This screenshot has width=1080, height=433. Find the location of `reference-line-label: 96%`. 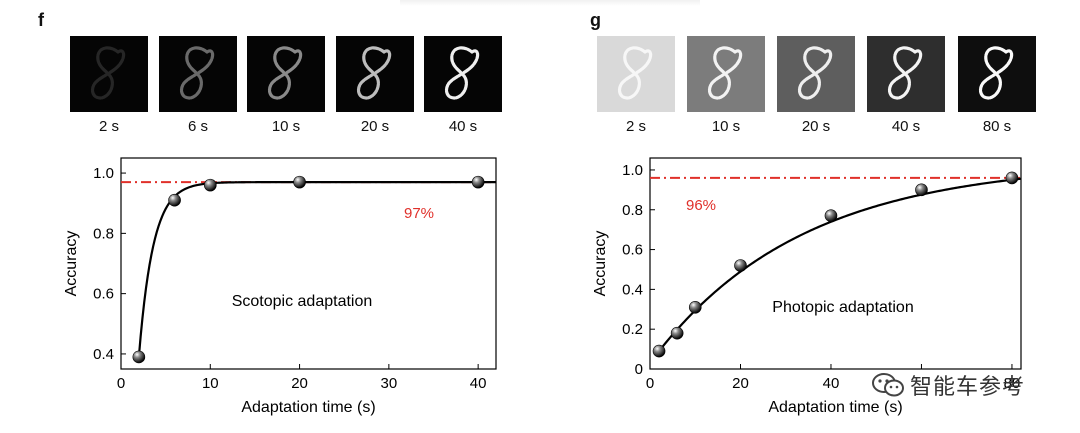

reference-line-label: 96% is located at coordinates (701, 205).